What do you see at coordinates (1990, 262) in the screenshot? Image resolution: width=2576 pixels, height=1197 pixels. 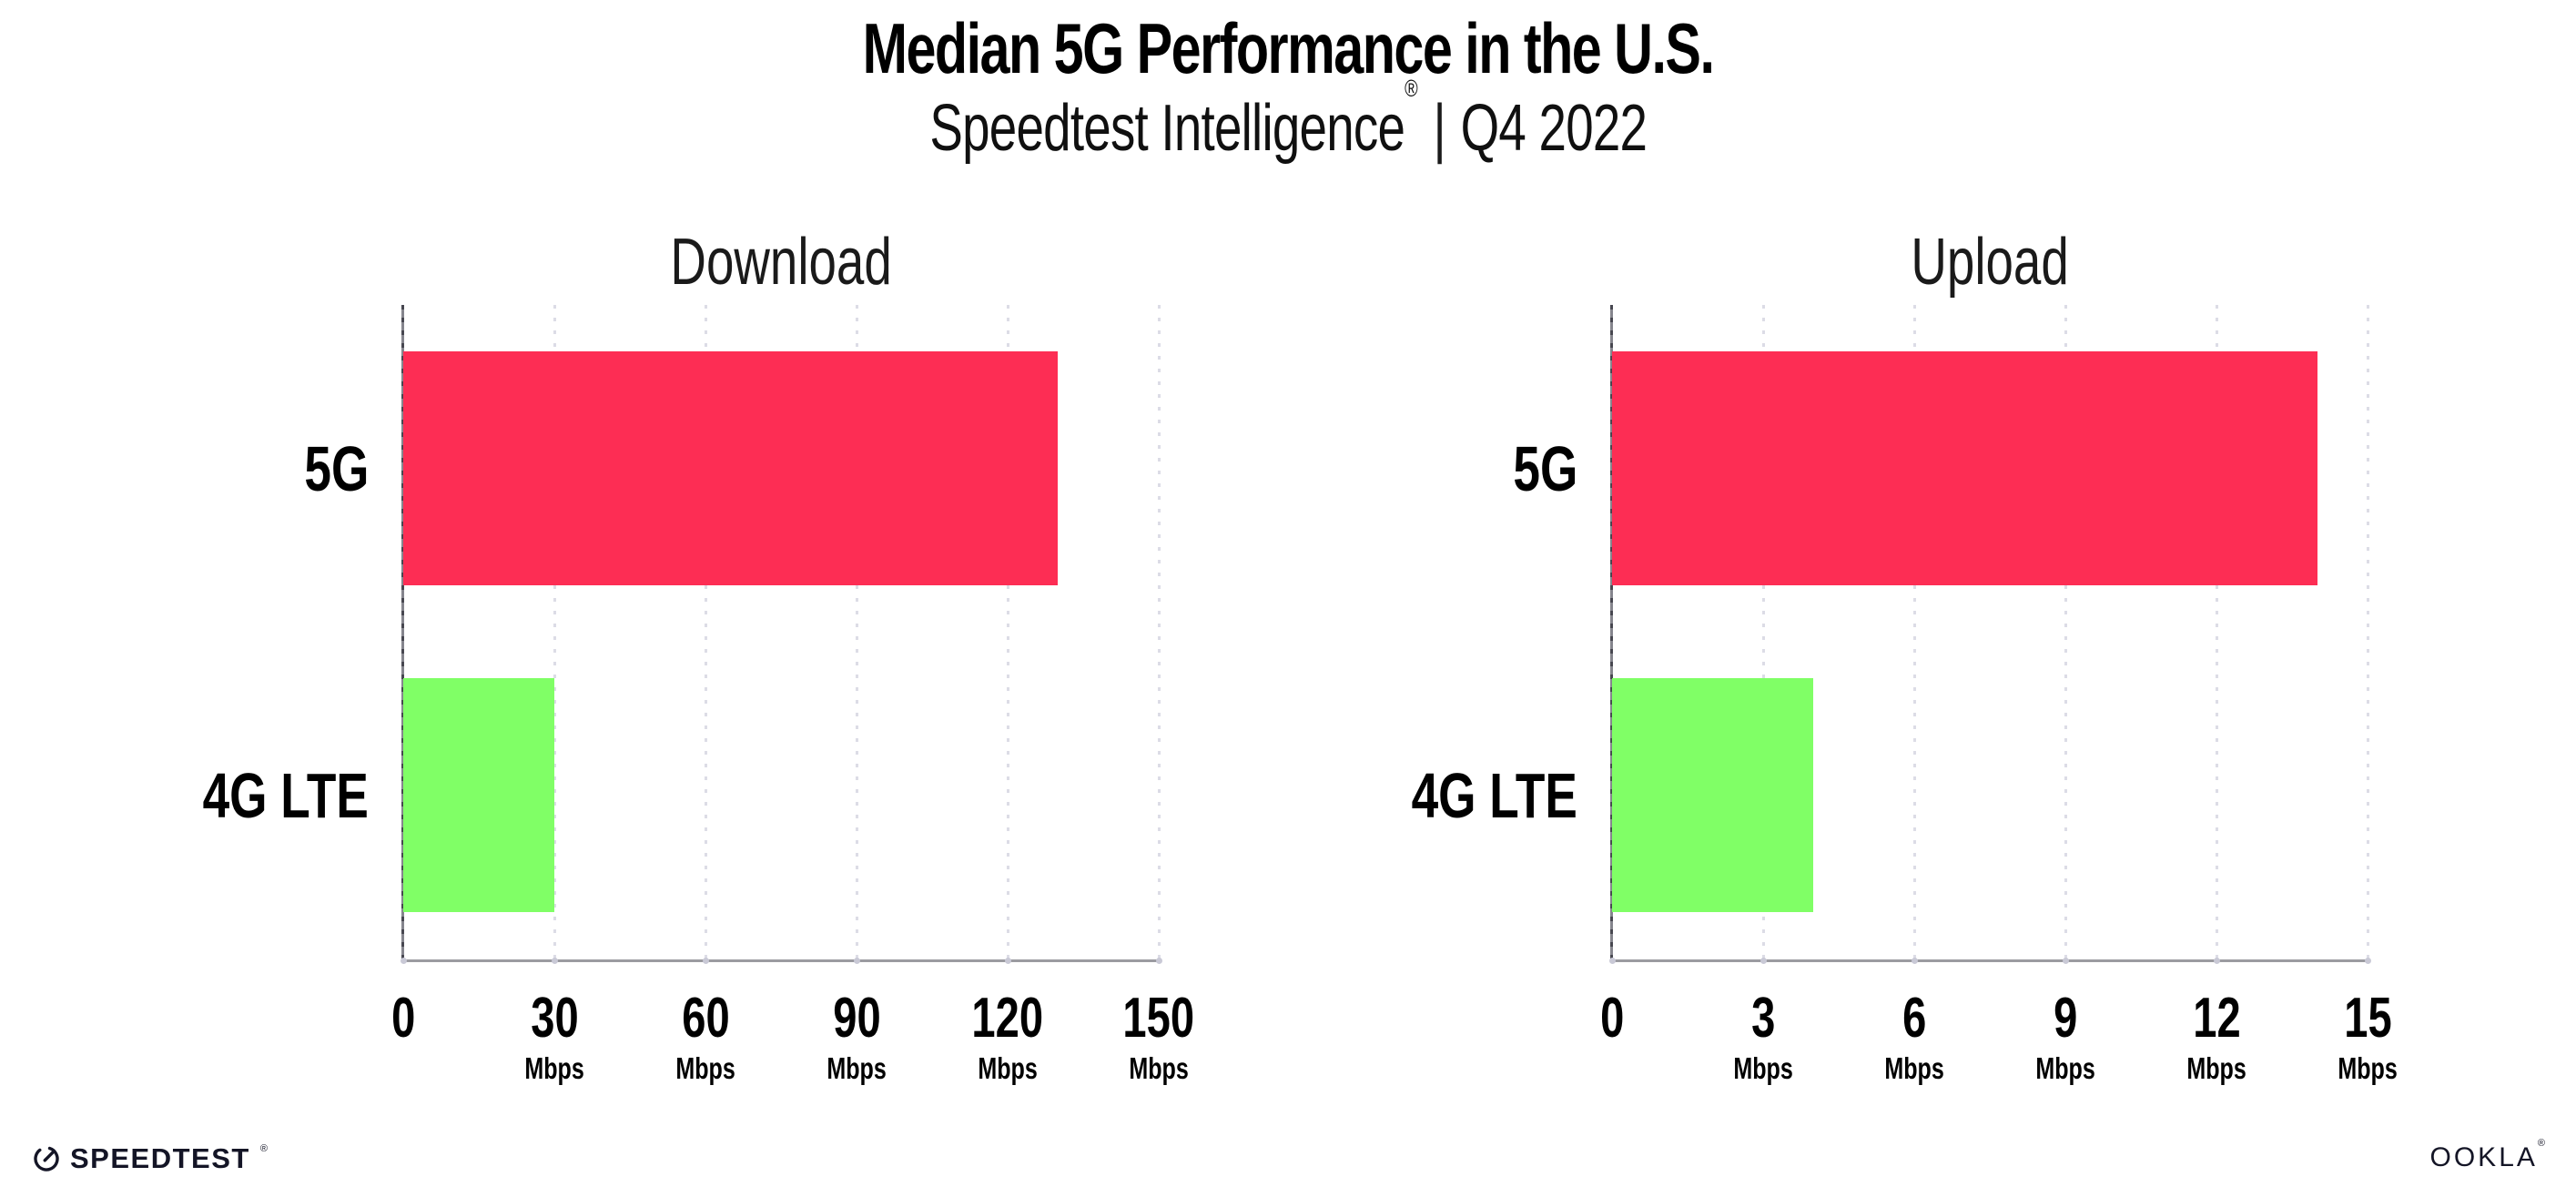 I see `upload-chart-title: Upload` at bounding box center [1990, 262].